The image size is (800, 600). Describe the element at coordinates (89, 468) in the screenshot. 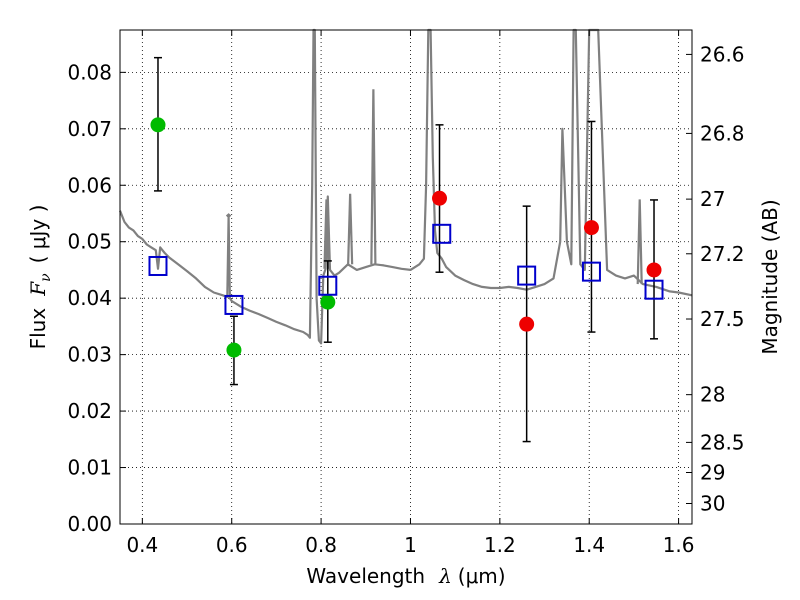

I see `y-tick-label: 0.01` at that location.